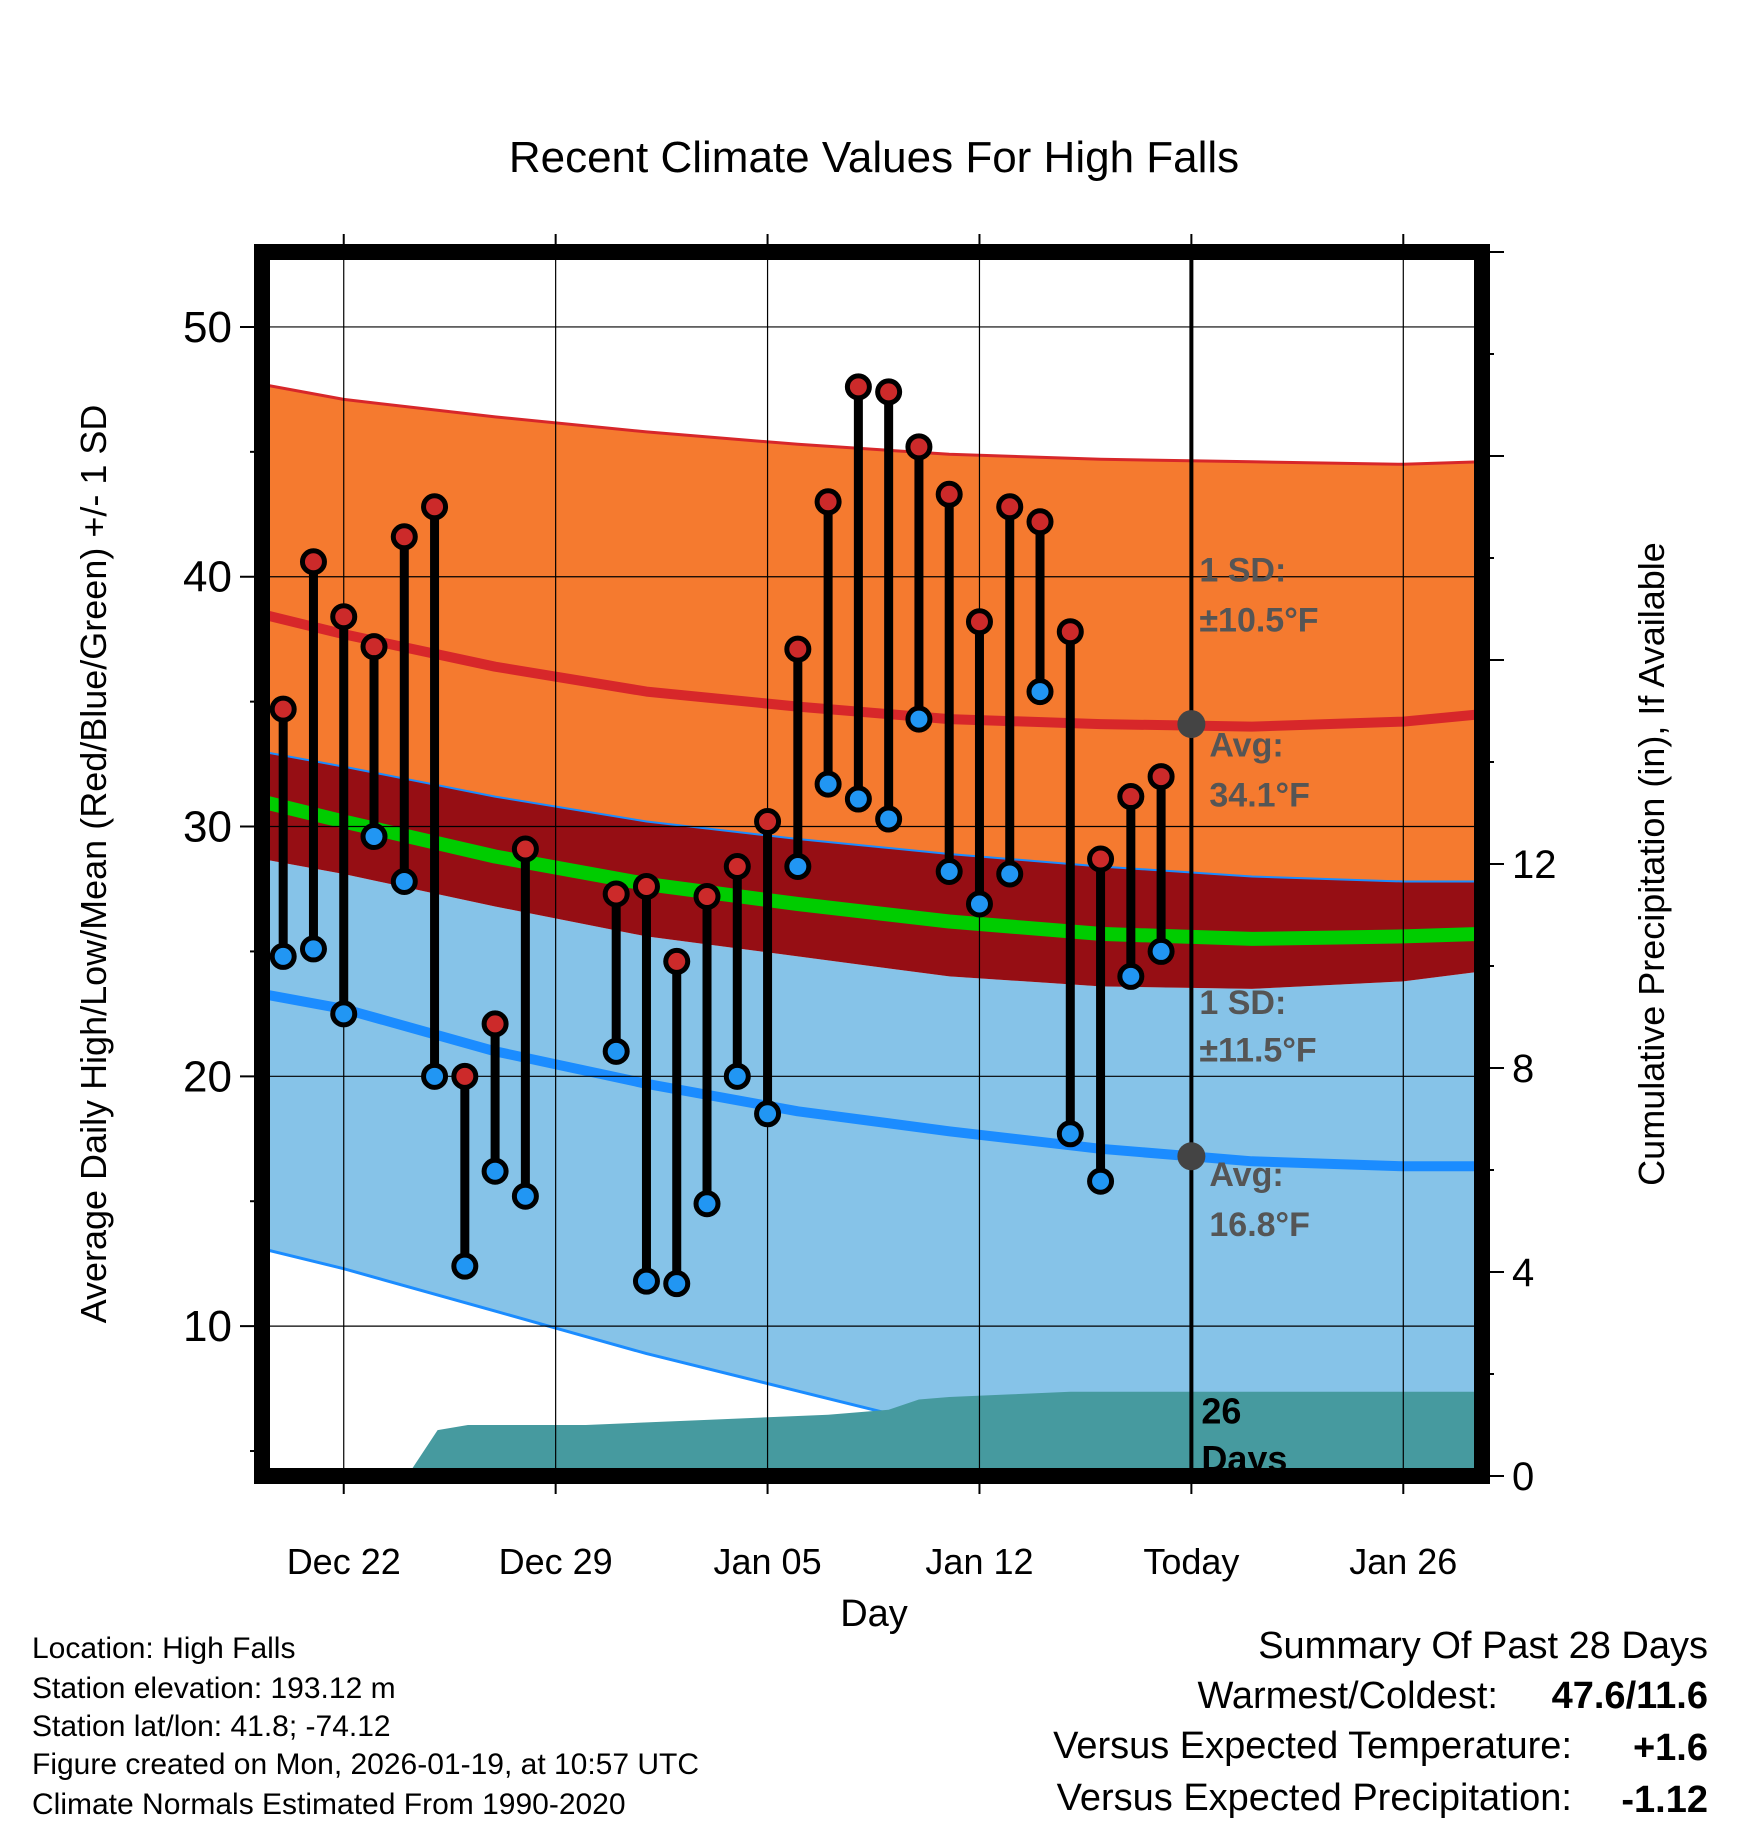 The width and height of the screenshot is (1748, 1828). What do you see at coordinates (1483, 1646) in the screenshot?
I see `summary-title: Summary Of Past 28 Days` at bounding box center [1483, 1646].